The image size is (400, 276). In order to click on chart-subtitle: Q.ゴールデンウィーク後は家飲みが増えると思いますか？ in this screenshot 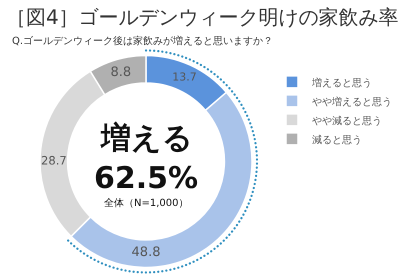, I will do `click(143, 41)`.